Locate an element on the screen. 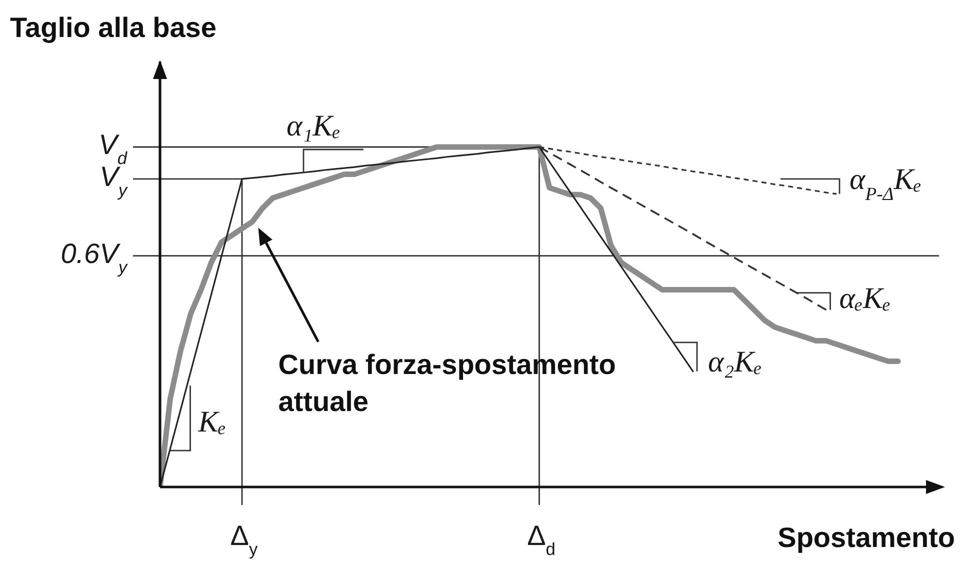  x-axis-title: Spostamento is located at coordinates (866, 537).